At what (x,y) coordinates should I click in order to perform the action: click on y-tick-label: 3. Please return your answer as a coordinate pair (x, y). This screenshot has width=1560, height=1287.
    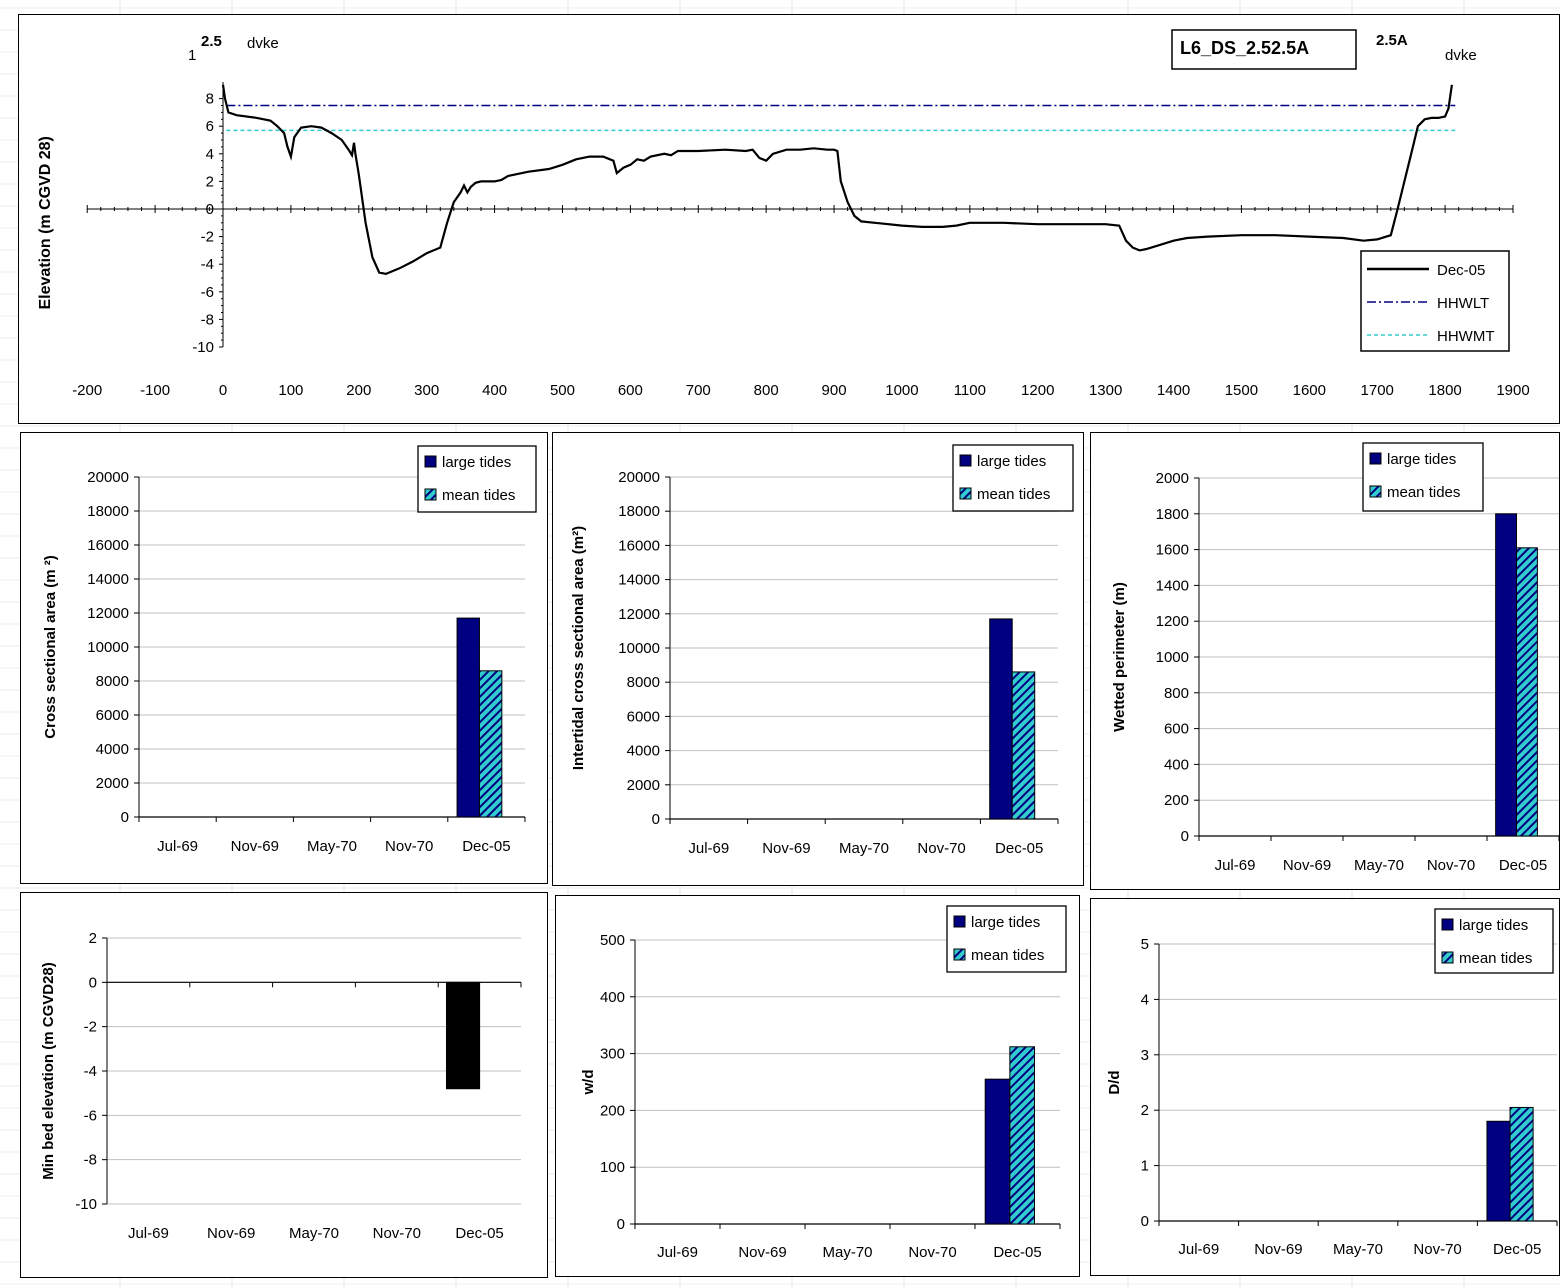
    Looking at the image, I should click on (1145, 1055).